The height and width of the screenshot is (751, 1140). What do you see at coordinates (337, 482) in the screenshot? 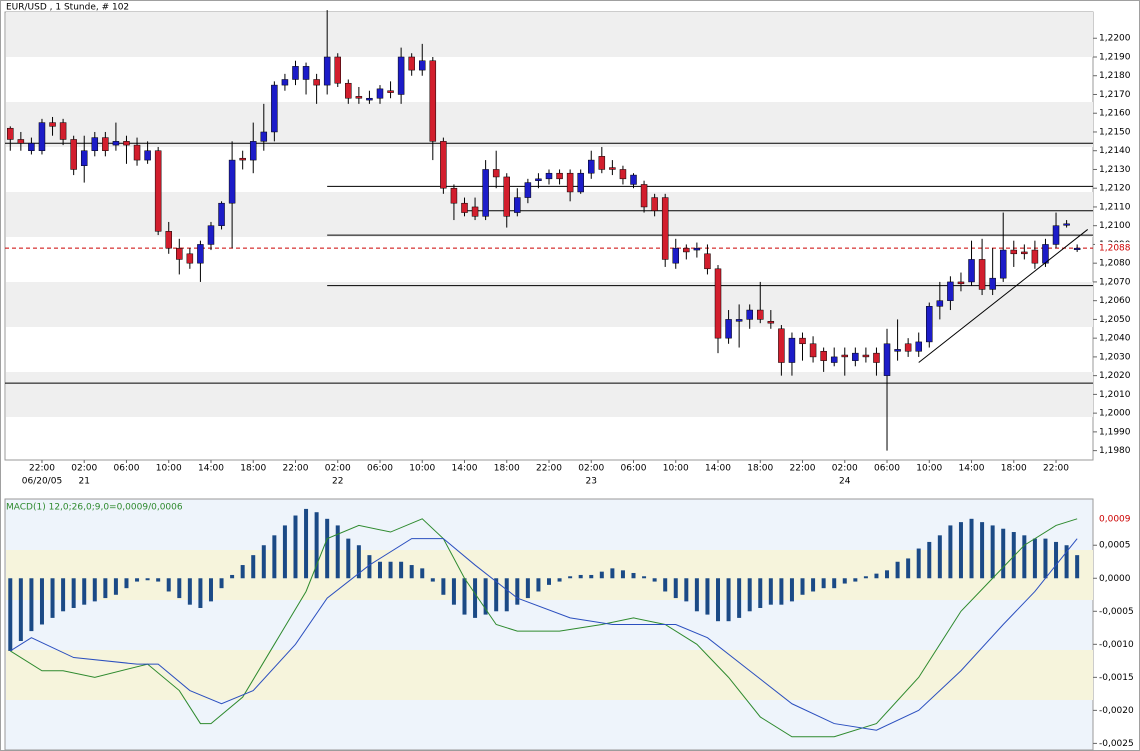
I see `date-label: 22` at bounding box center [337, 482].